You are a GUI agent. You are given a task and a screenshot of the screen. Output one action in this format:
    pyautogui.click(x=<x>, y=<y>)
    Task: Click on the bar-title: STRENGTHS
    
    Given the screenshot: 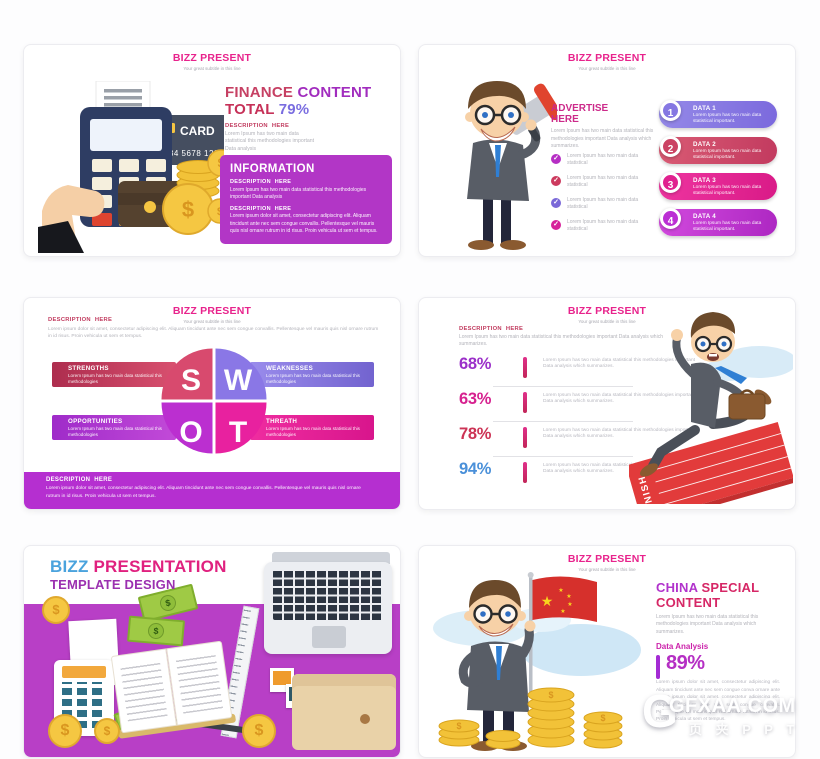 What is the action you would take?
    pyautogui.click(x=88, y=368)
    